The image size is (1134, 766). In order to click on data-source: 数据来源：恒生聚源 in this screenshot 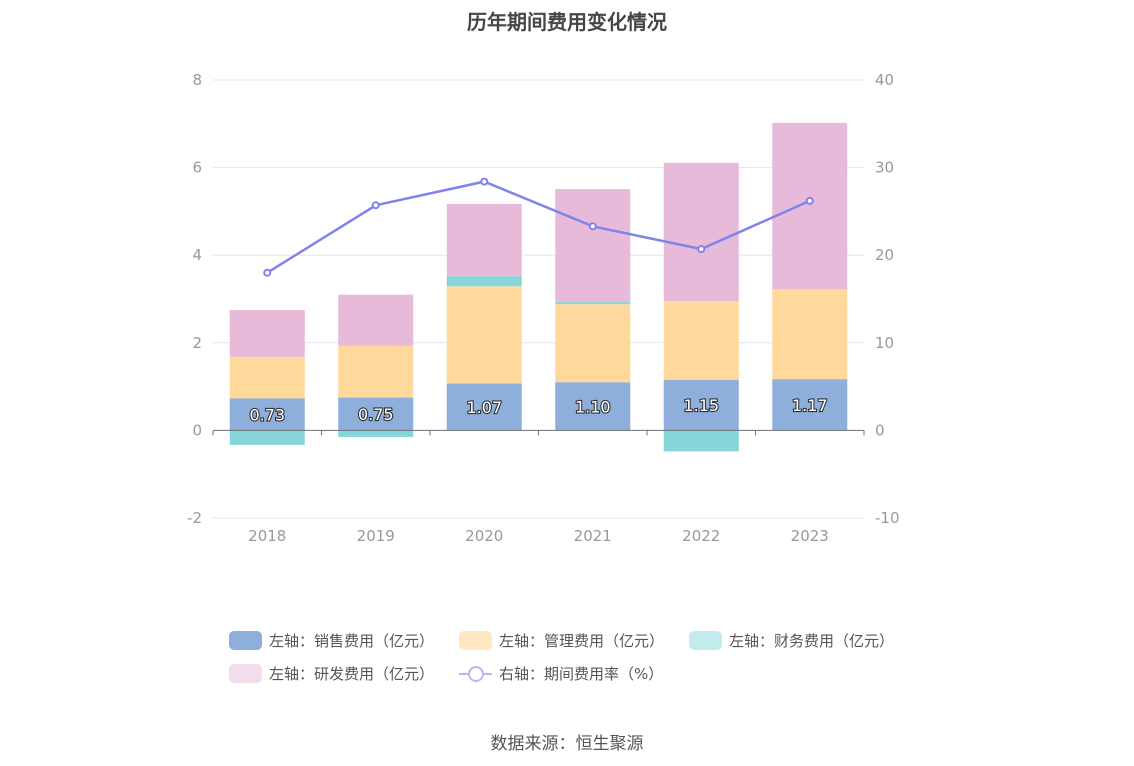, I will do `click(567, 744)`.